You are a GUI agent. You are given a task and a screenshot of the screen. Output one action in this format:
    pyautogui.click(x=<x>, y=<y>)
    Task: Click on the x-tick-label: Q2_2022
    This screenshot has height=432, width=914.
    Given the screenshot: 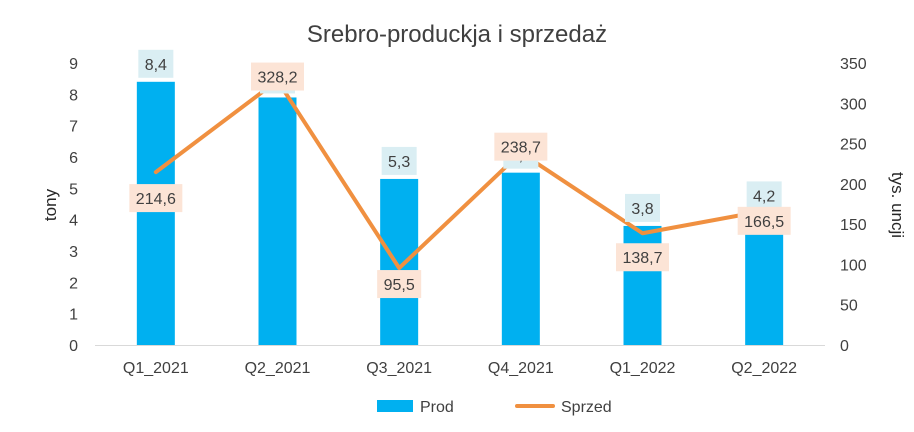 What is the action you would take?
    pyautogui.click(x=764, y=368)
    